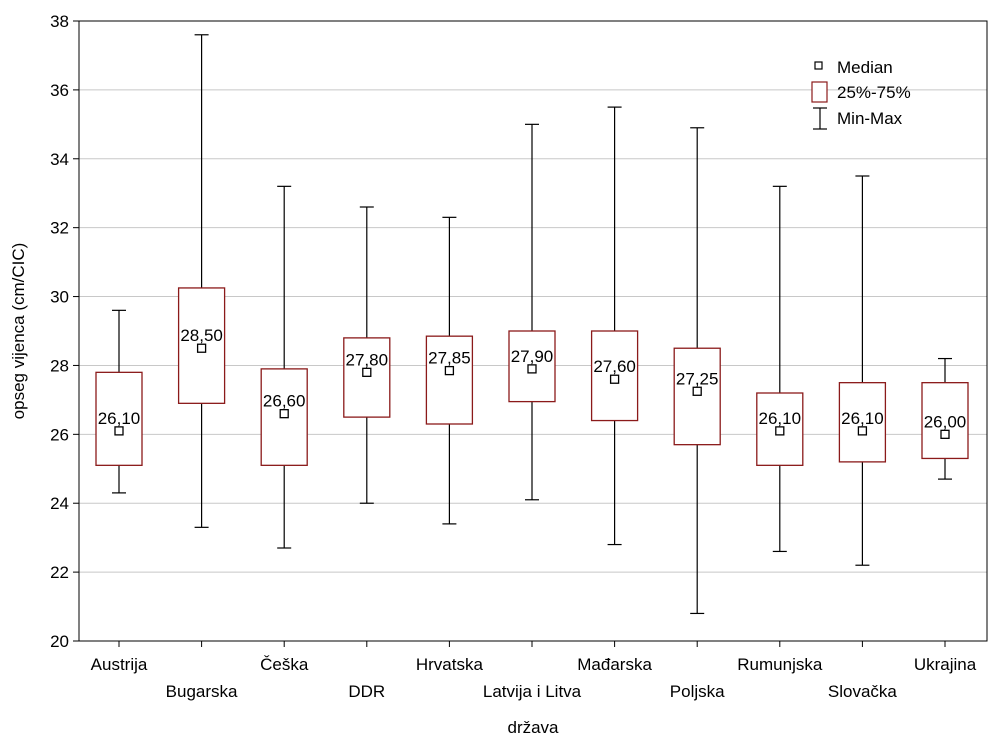 The width and height of the screenshot is (988, 740). Describe the element at coordinates (59, 159) in the screenshot. I see `y-tick-label: 34` at that location.